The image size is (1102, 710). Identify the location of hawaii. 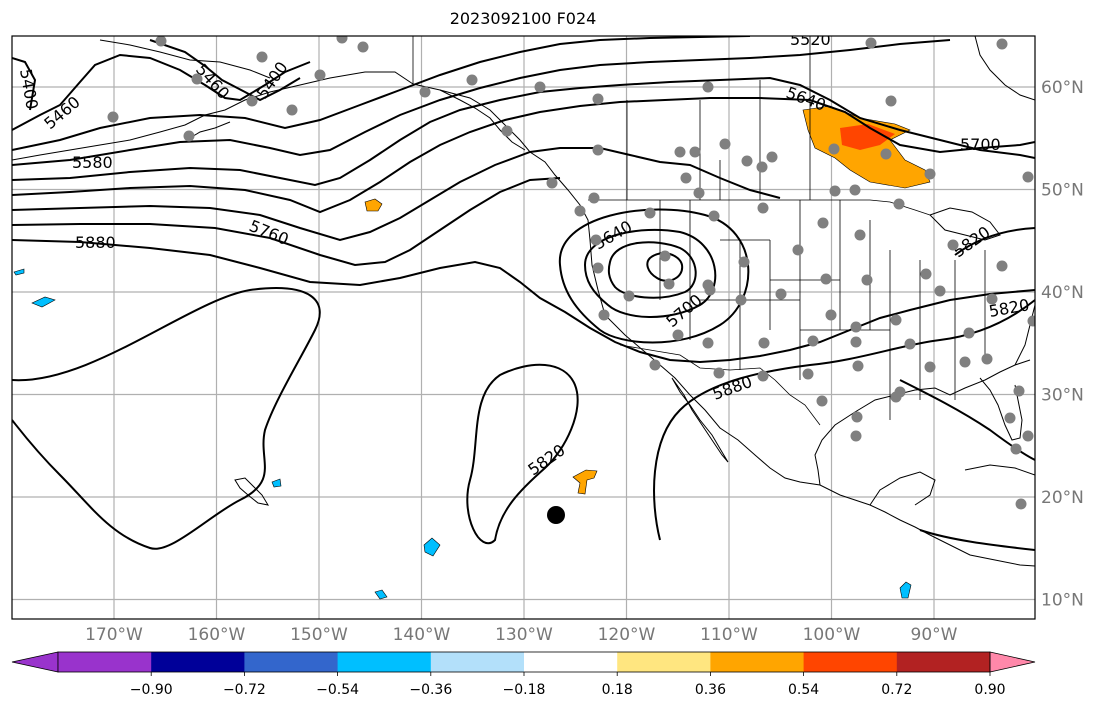
(252, 491).